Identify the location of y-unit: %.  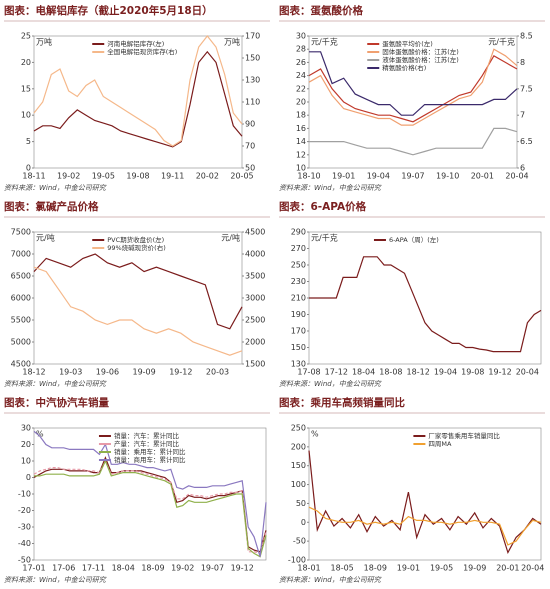
(40, 434).